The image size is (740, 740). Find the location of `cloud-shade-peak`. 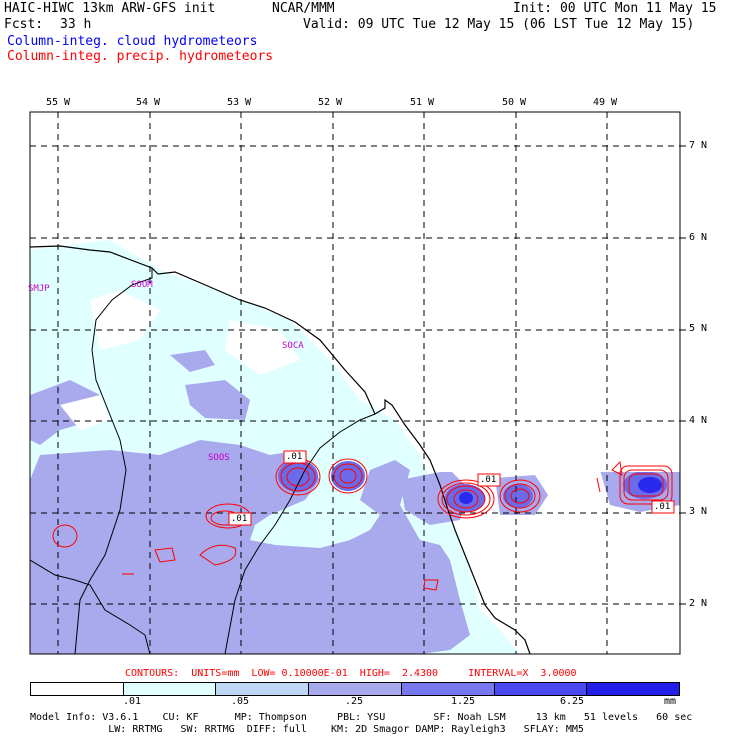

cloud-shade-peak is located at coordinates (560, 490).